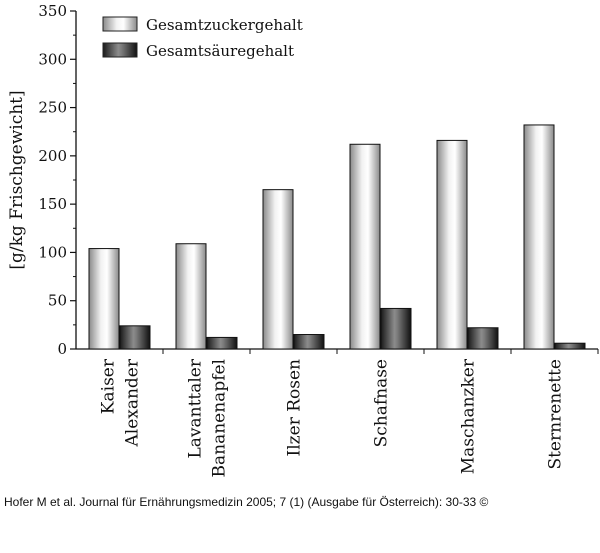 The image size is (600, 553). Describe the element at coordinates (17, 179) in the screenshot. I see `y-axis-title: [g/kg Frischgewicht]` at that location.